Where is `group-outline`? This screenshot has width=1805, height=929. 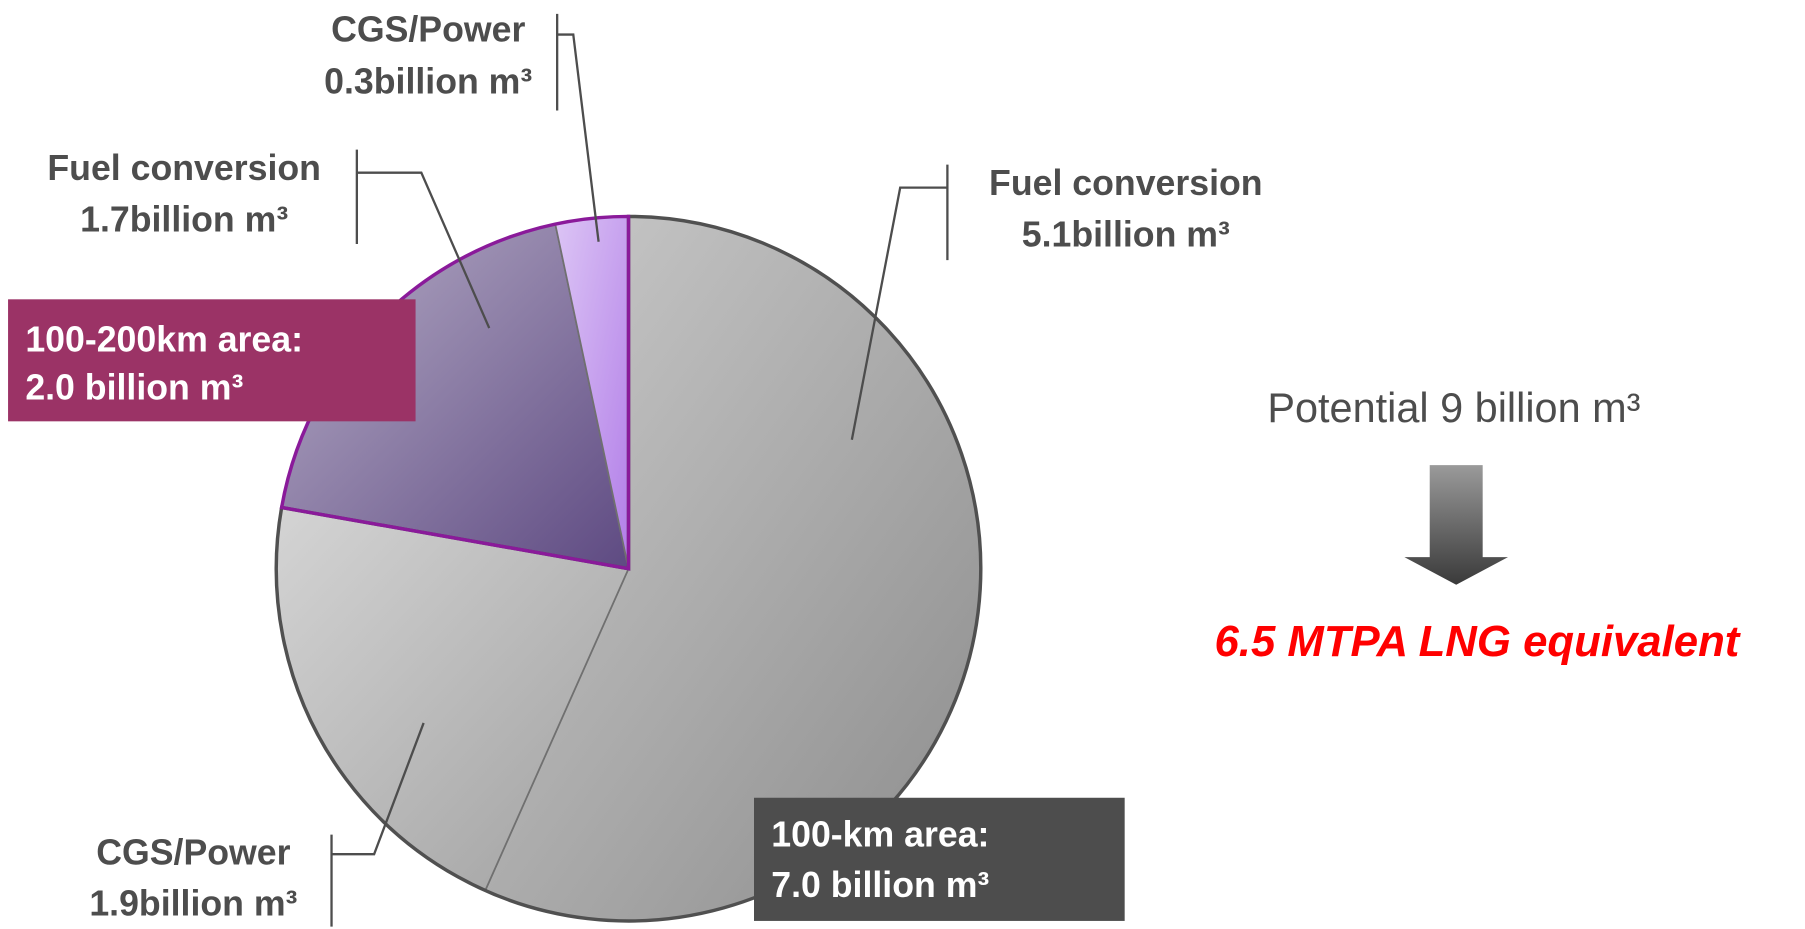
group-outline is located at coordinates (455, 392).